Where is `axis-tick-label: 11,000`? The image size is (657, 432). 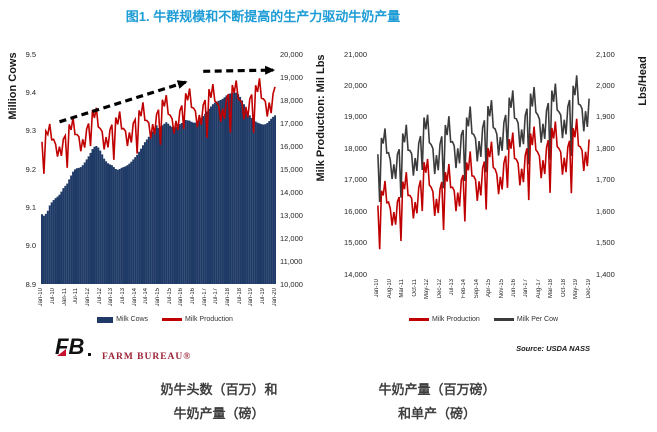
axis-tick-label: 11,000 is located at coordinates (291, 261).